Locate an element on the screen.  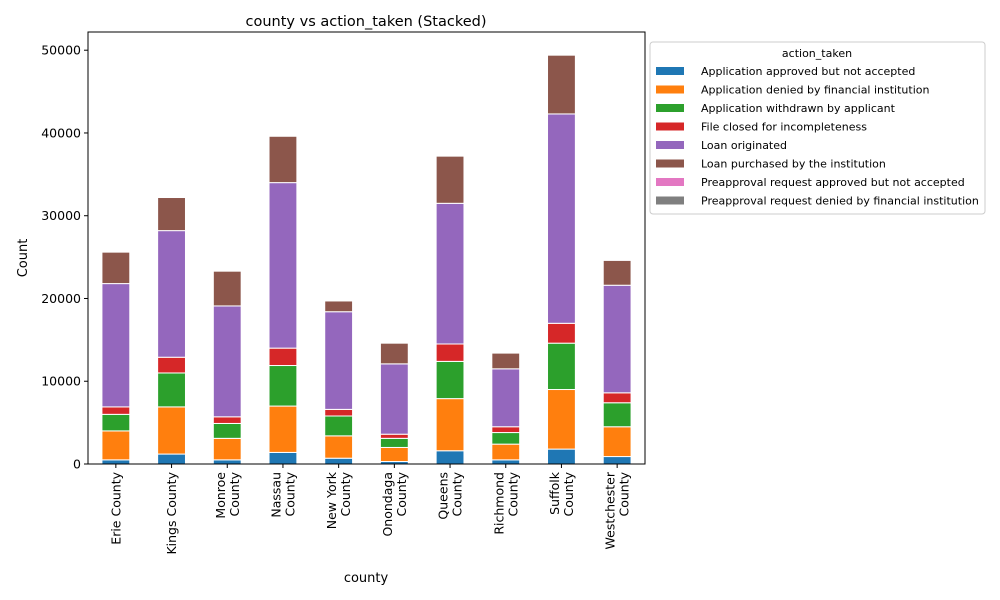
legend-title: action_taken is located at coordinates (817, 53).